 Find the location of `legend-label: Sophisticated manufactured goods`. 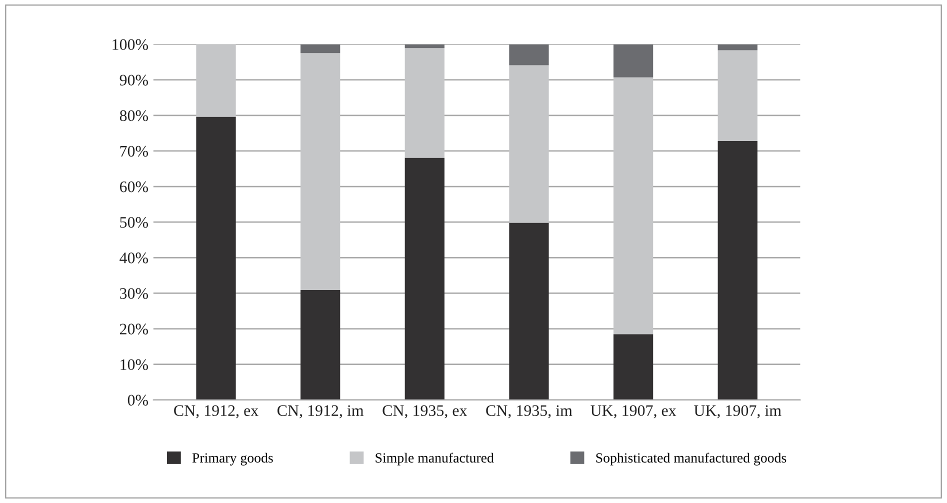

legend-label: Sophisticated manufactured goods is located at coordinates (691, 459).